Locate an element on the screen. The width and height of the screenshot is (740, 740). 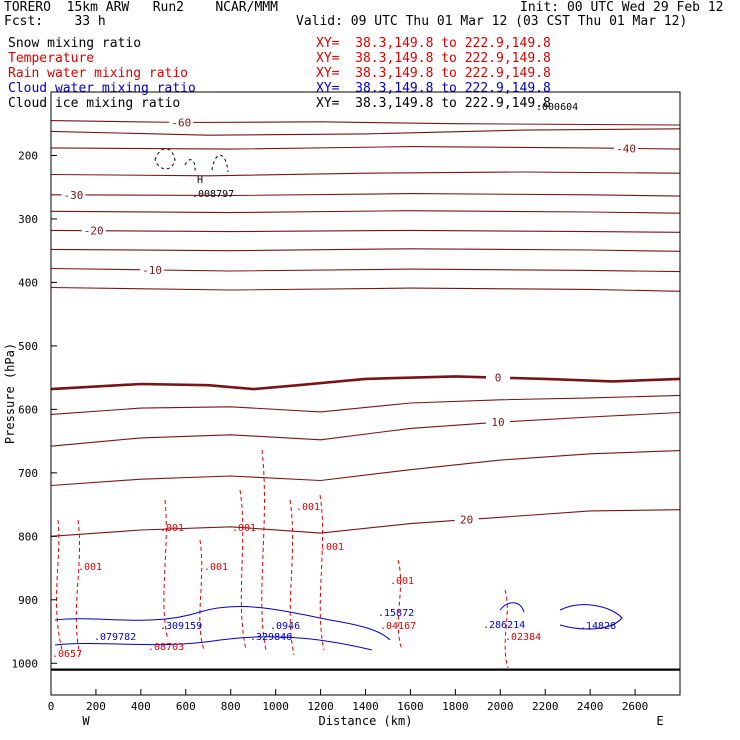
cloud-water-contour-c is located at coordinates (591, 617).